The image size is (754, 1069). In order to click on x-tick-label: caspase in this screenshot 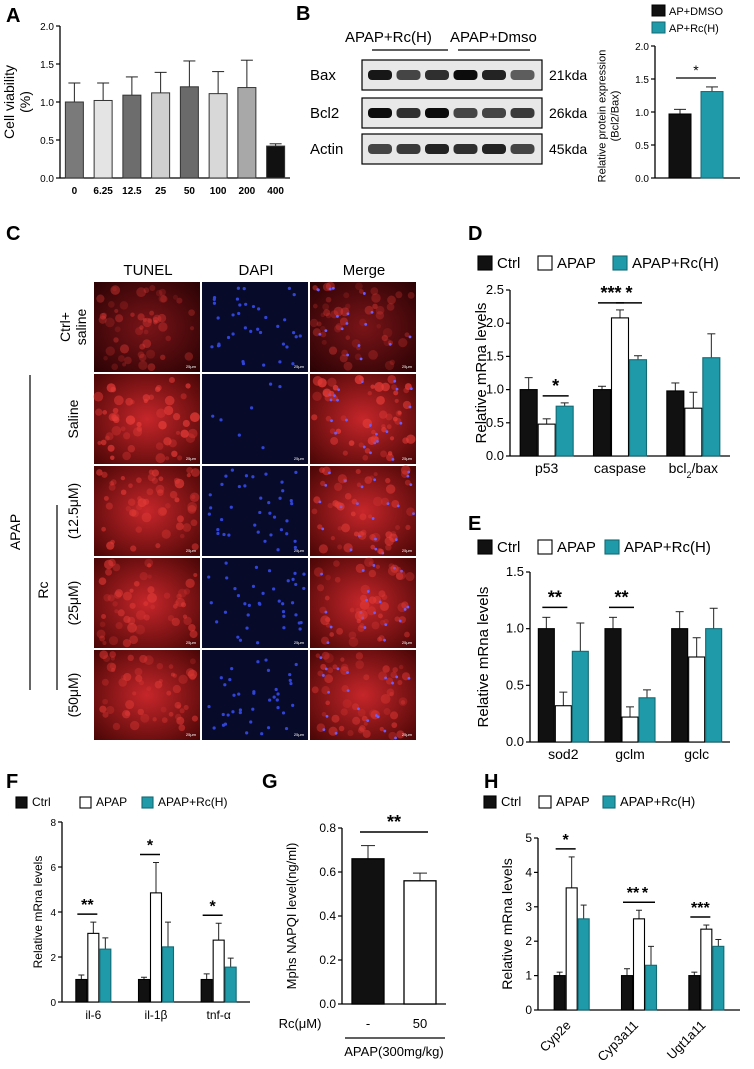, I will do `click(620, 468)`.